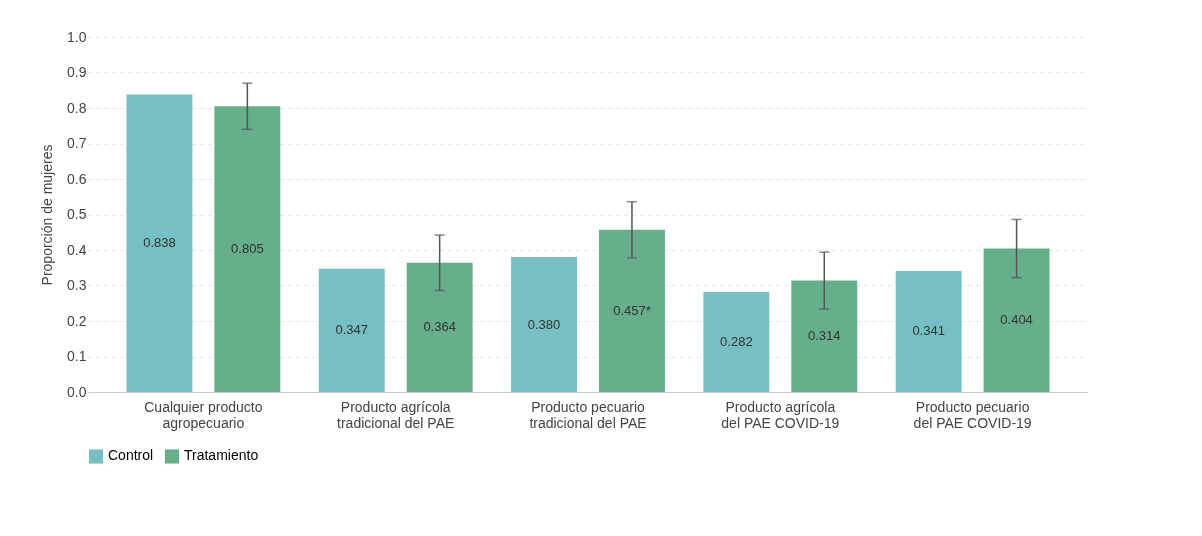  Describe the element at coordinates (77, 249) in the screenshot. I see `y-tick-label: 0.4` at that location.